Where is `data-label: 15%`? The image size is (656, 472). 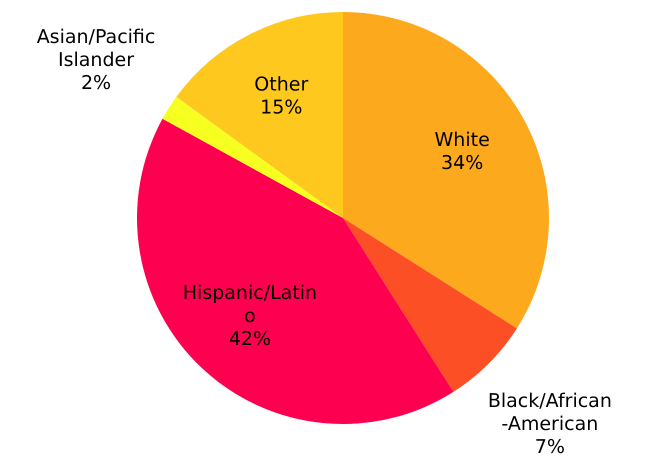 data-label: 15% is located at coordinates (281, 107).